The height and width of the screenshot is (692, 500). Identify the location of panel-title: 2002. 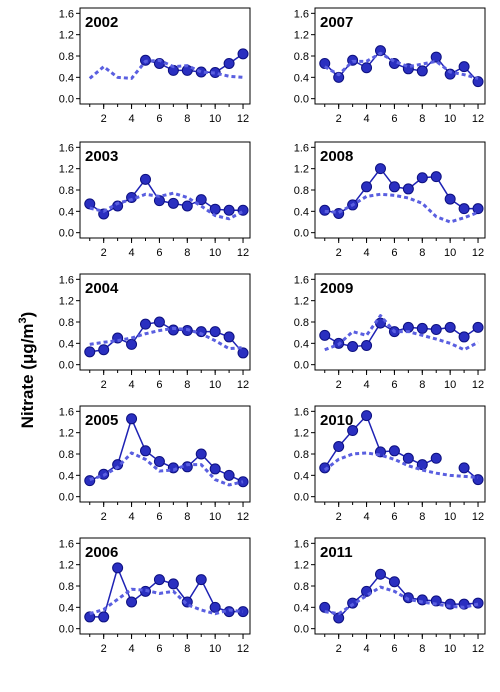
(101, 22).